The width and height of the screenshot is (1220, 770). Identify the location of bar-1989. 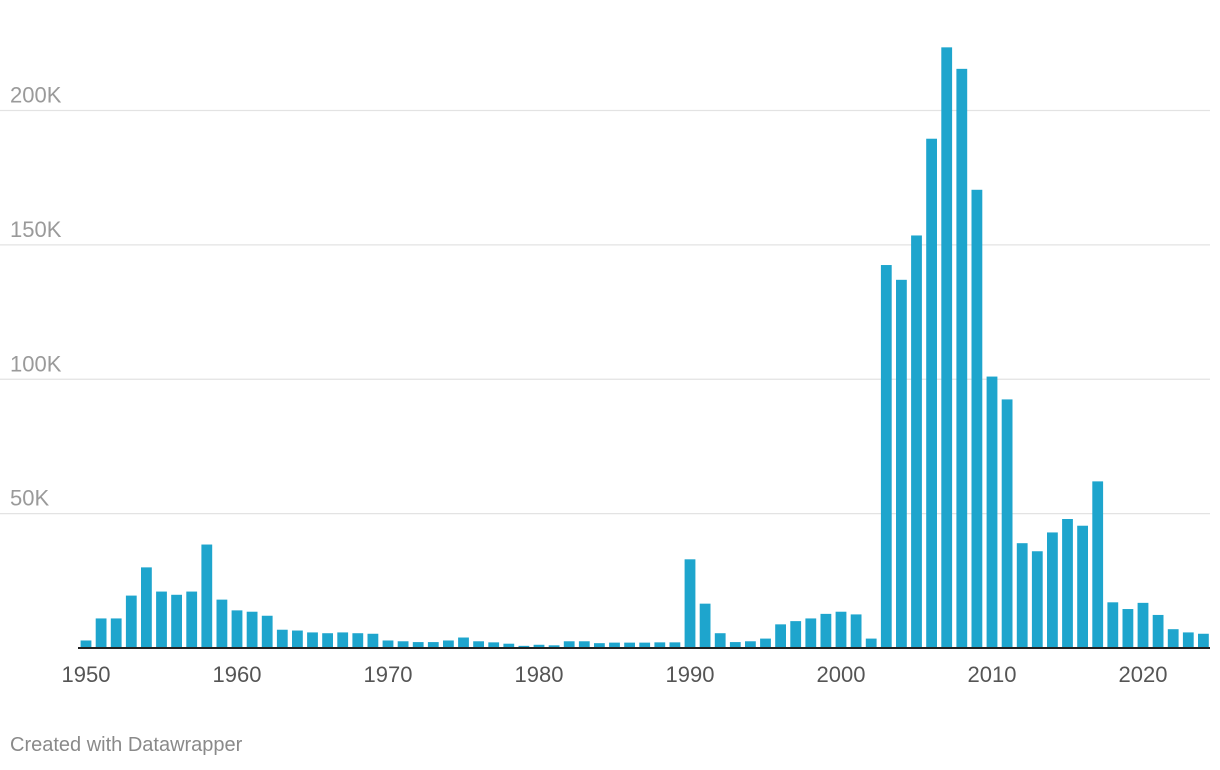
(675, 645).